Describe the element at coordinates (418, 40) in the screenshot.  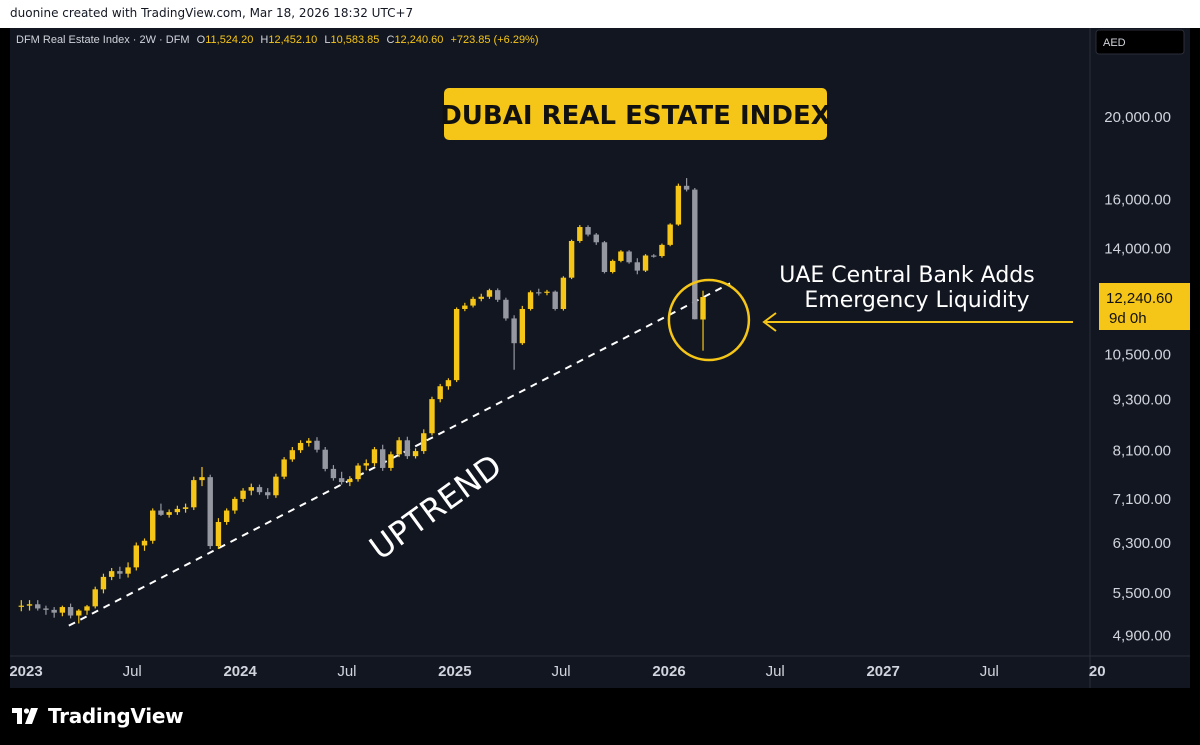
I see `legend-close: 12,240.60` at that location.